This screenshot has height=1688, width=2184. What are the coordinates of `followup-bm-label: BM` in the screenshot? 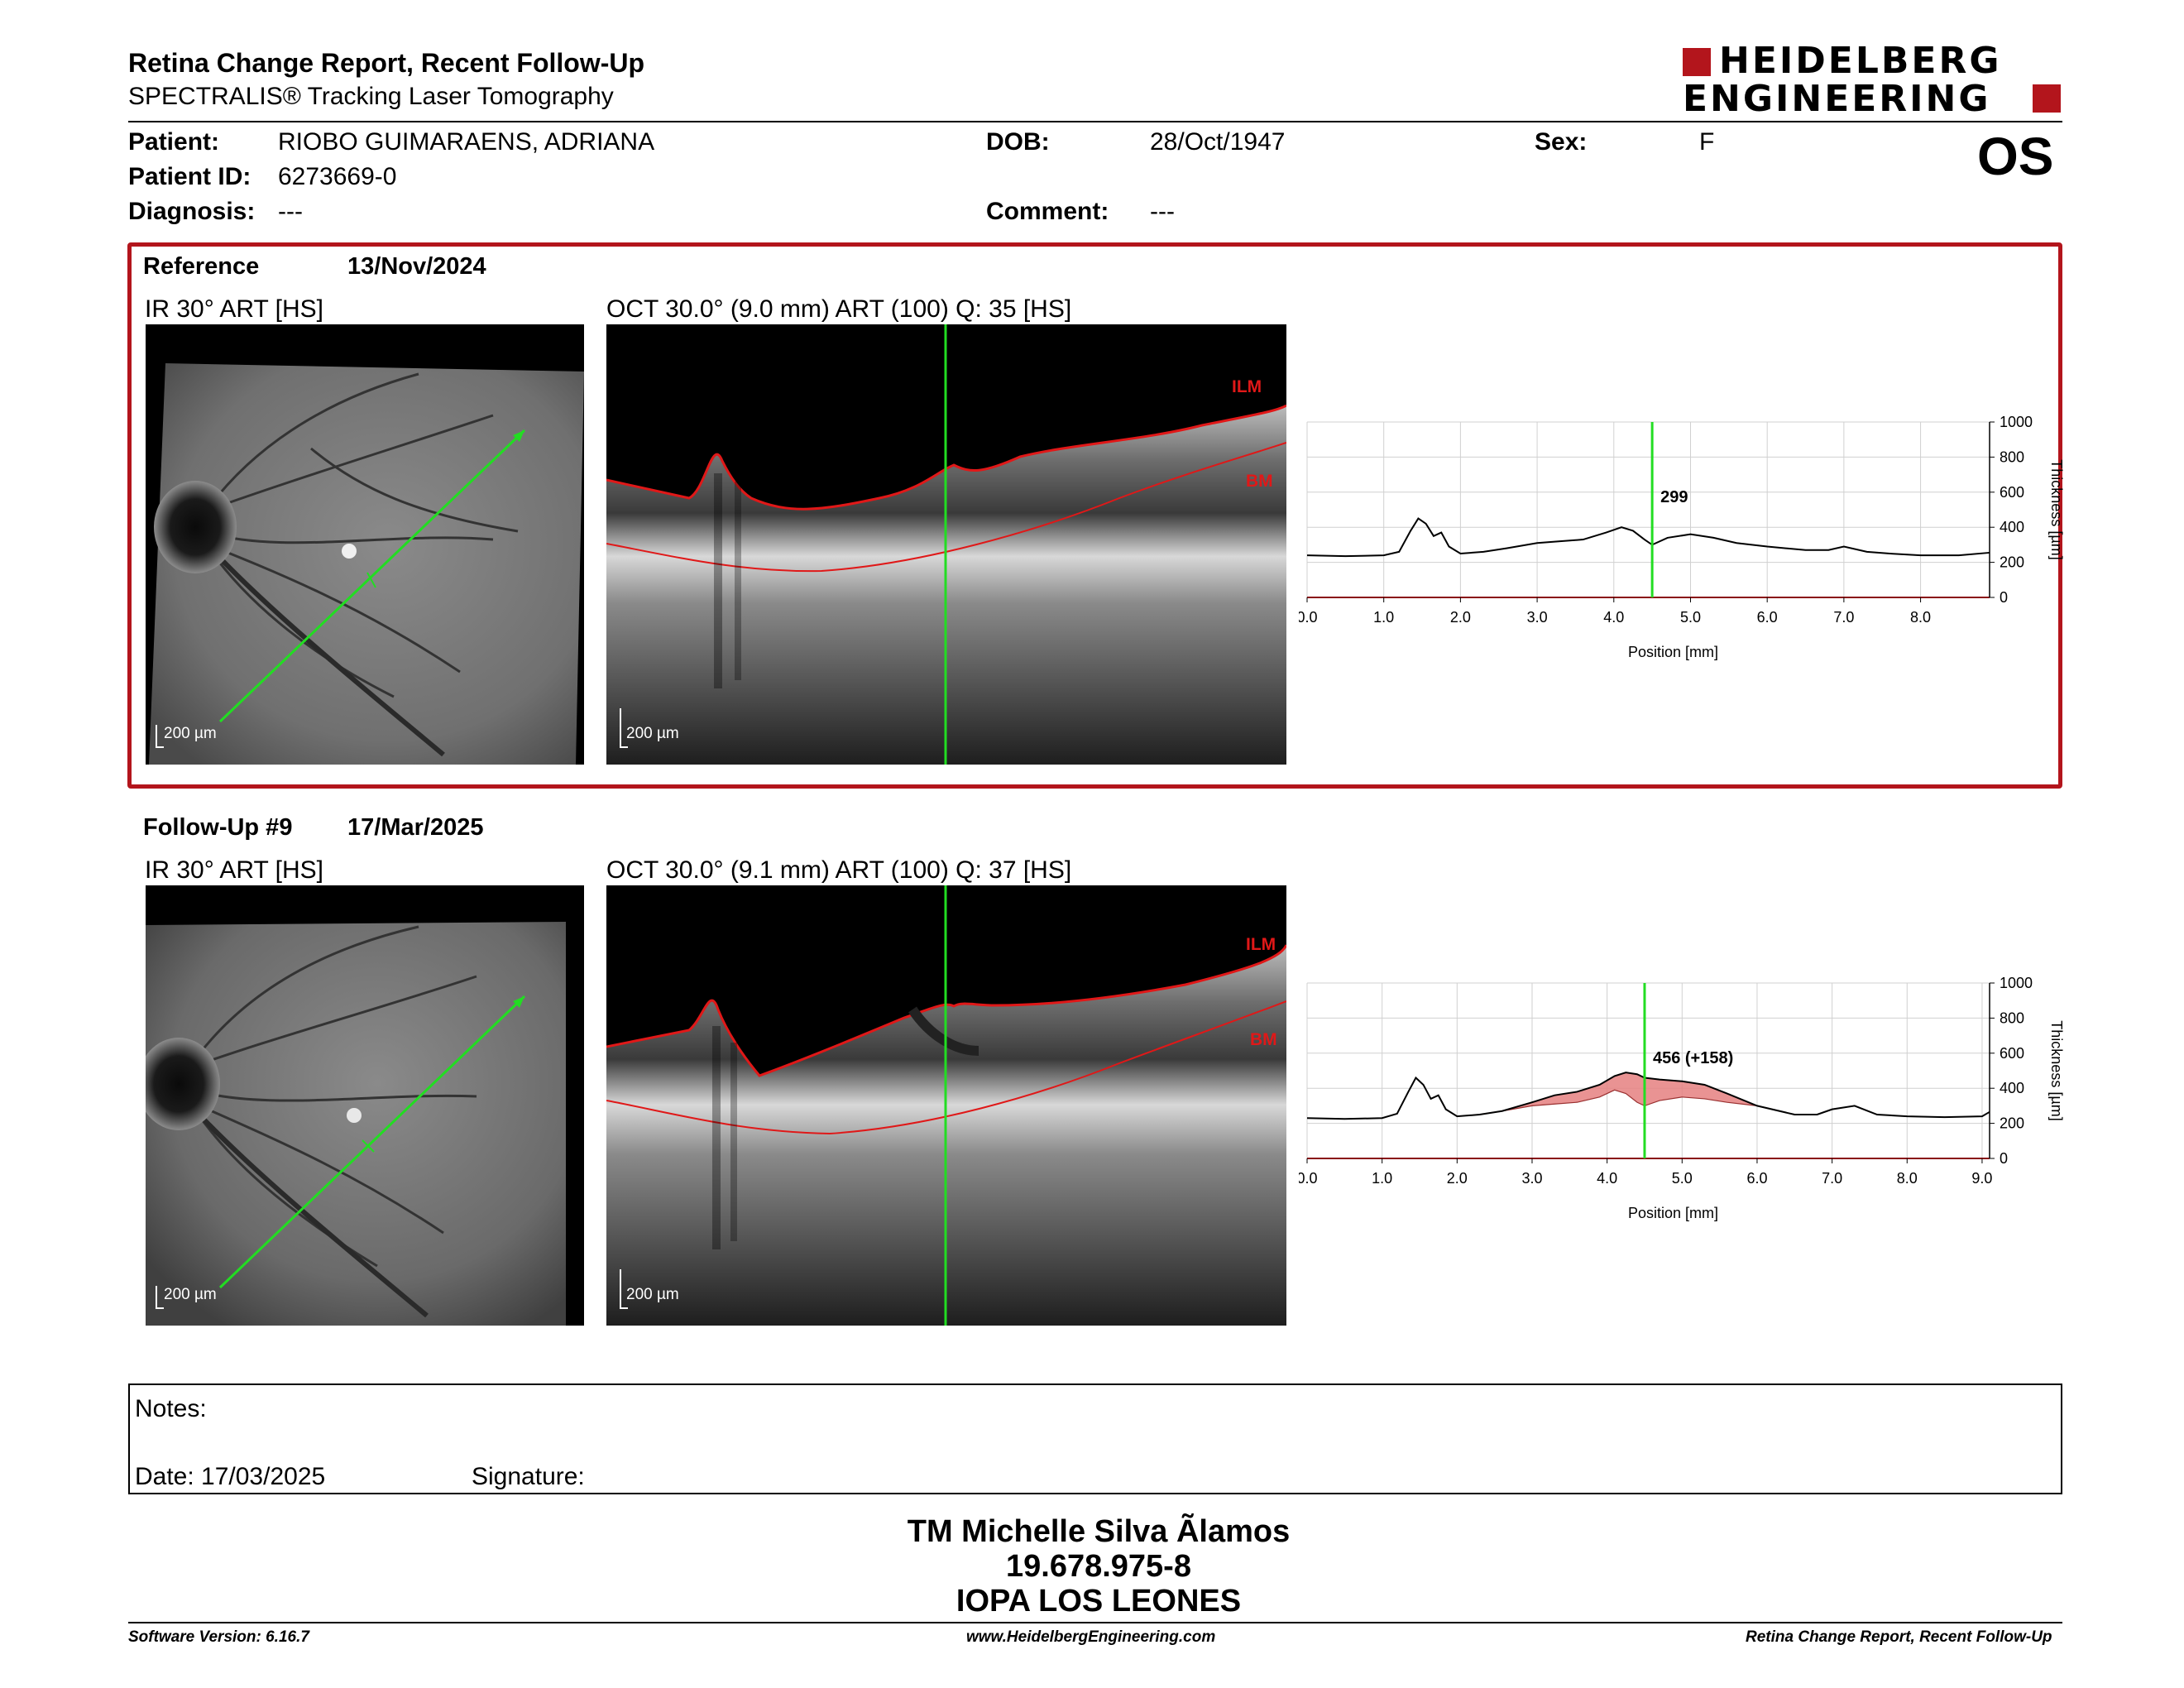 It's located at (1263, 1039).